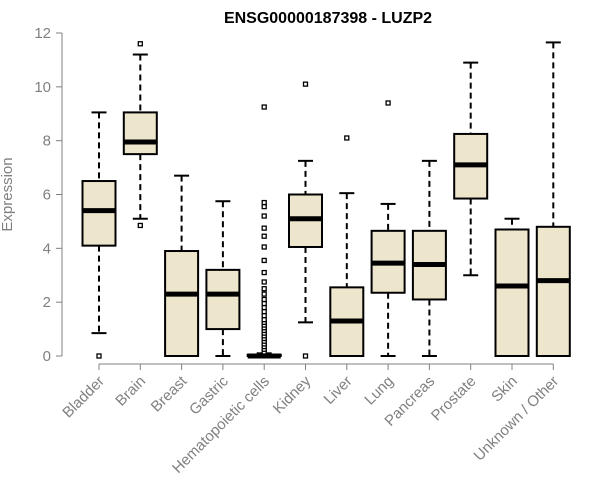 This screenshot has height=500, width=600. What do you see at coordinates (8, 194) in the screenshot?
I see `y-axis-label: Expression` at bounding box center [8, 194].